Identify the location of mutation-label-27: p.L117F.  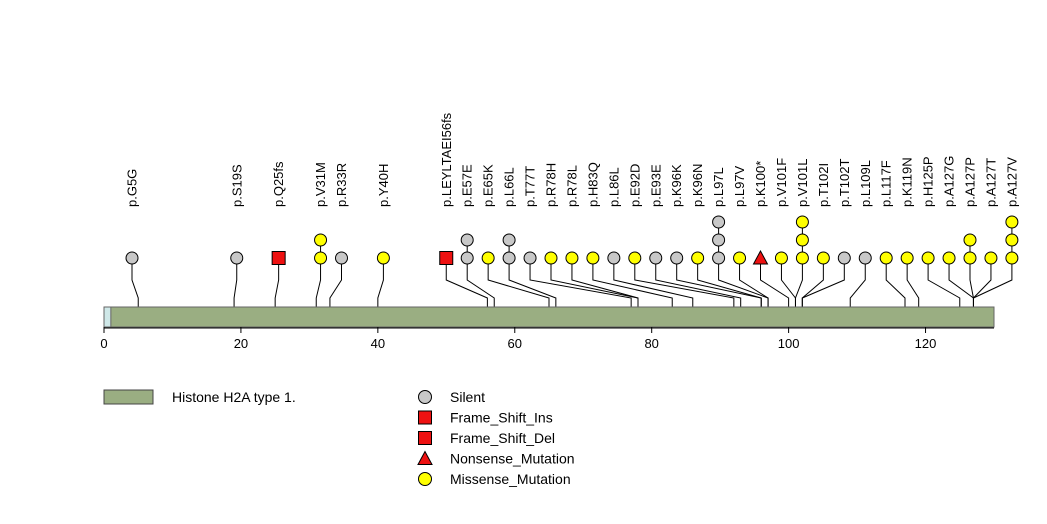
(886, 183).